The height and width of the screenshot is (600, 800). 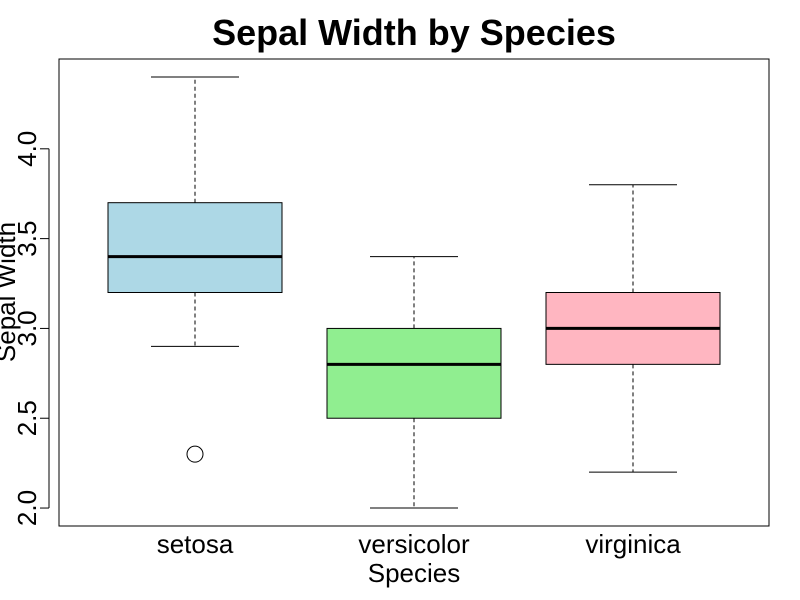 What do you see at coordinates (27, 418) in the screenshot?
I see `y-tick-label: 2.5` at bounding box center [27, 418].